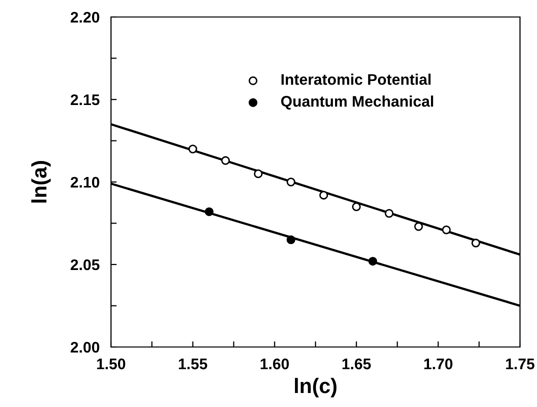  I want to click on x-tick-label: 1.75, so click(520, 364).